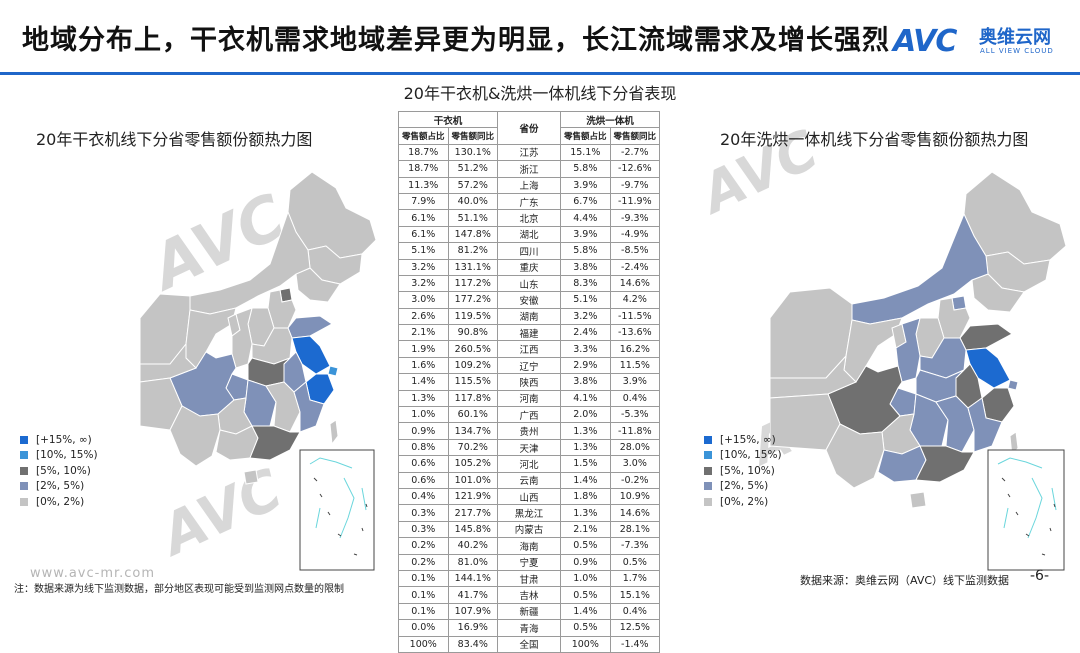 This screenshot has height=653, width=1080. What do you see at coordinates (635, 169) in the screenshot?
I see `cell-combo-yoy: -12.6%` at bounding box center [635, 169].